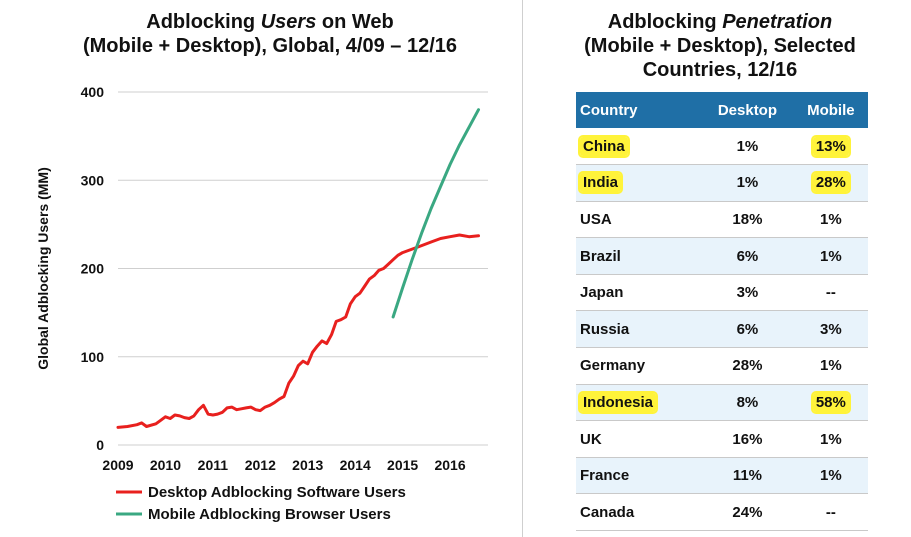 This screenshot has height=537, width=911. What do you see at coordinates (117, 465) in the screenshot?
I see `x-tick-label: 2009` at bounding box center [117, 465].